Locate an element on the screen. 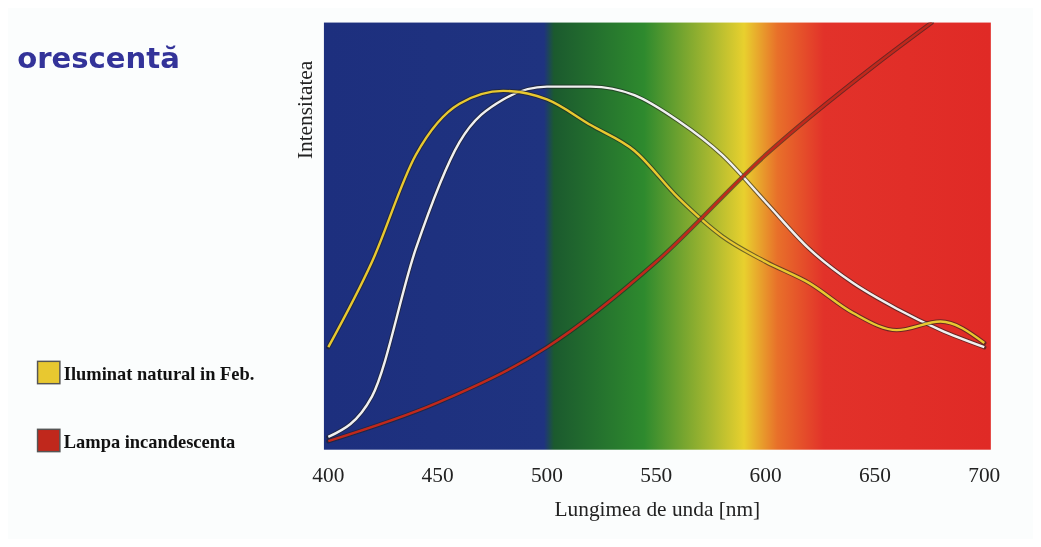 The width and height of the screenshot is (1041, 547). x-tick-label: 450 is located at coordinates (437, 474).